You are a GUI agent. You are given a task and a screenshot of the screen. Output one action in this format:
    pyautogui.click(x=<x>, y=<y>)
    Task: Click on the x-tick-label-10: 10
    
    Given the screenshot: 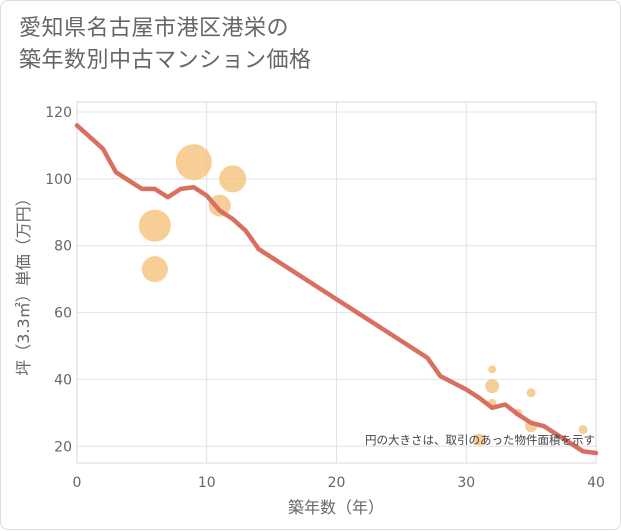 What is the action you would take?
    pyautogui.click(x=207, y=483)
    